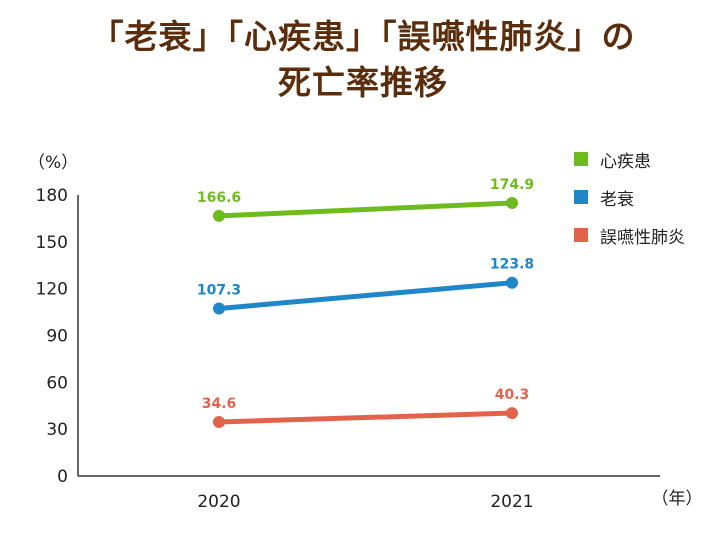 This screenshot has height=545, width=726. Describe the element at coordinates (617, 199) in the screenshot. I see `legend-label-senility: 老衰` at that location.